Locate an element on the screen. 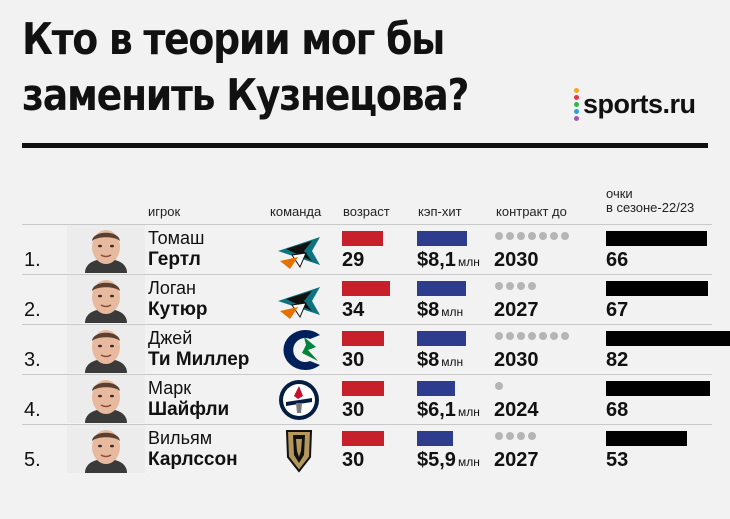 This screenshot has height=519, width=730. cap-amount: $6,1 is located at coordinates (436, 410).